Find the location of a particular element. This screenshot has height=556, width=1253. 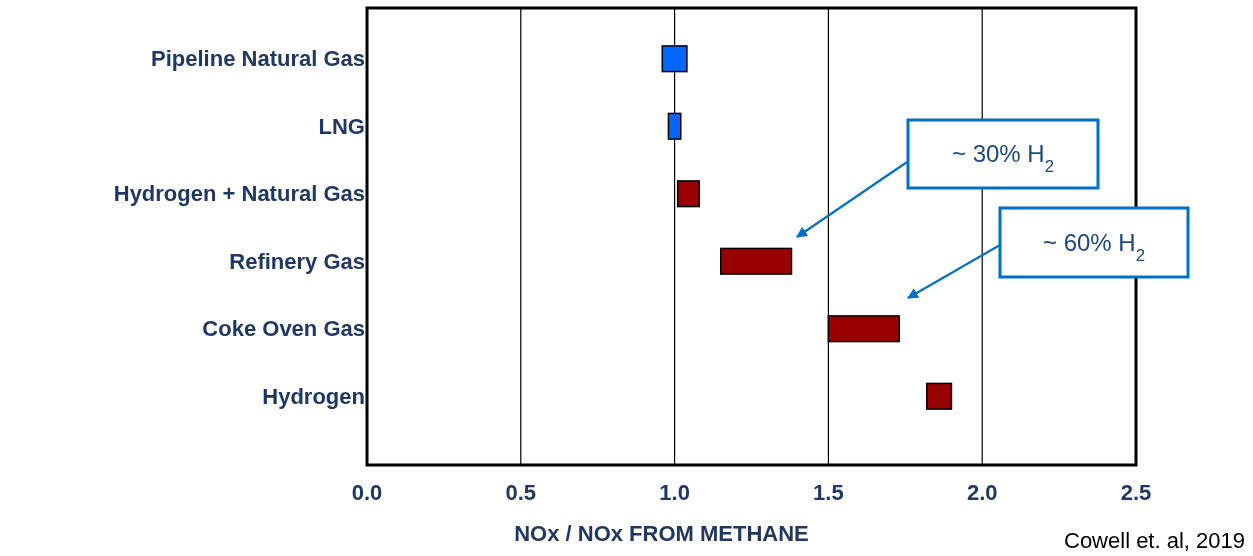

x-tick-label: 0.0 is located at coordinates (367, 492).